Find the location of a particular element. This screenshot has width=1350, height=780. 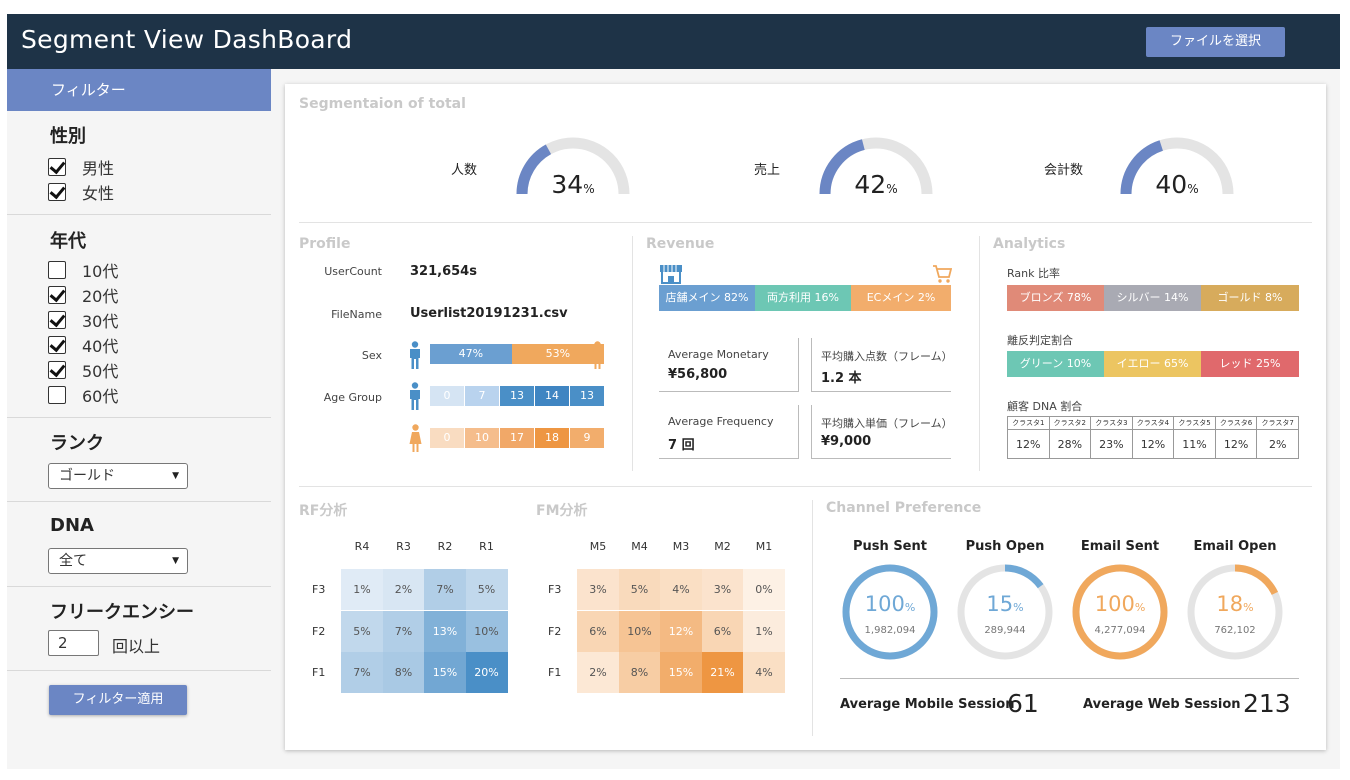

apply-filter-button: フィルター適用 is located at coordinates (118, 700).